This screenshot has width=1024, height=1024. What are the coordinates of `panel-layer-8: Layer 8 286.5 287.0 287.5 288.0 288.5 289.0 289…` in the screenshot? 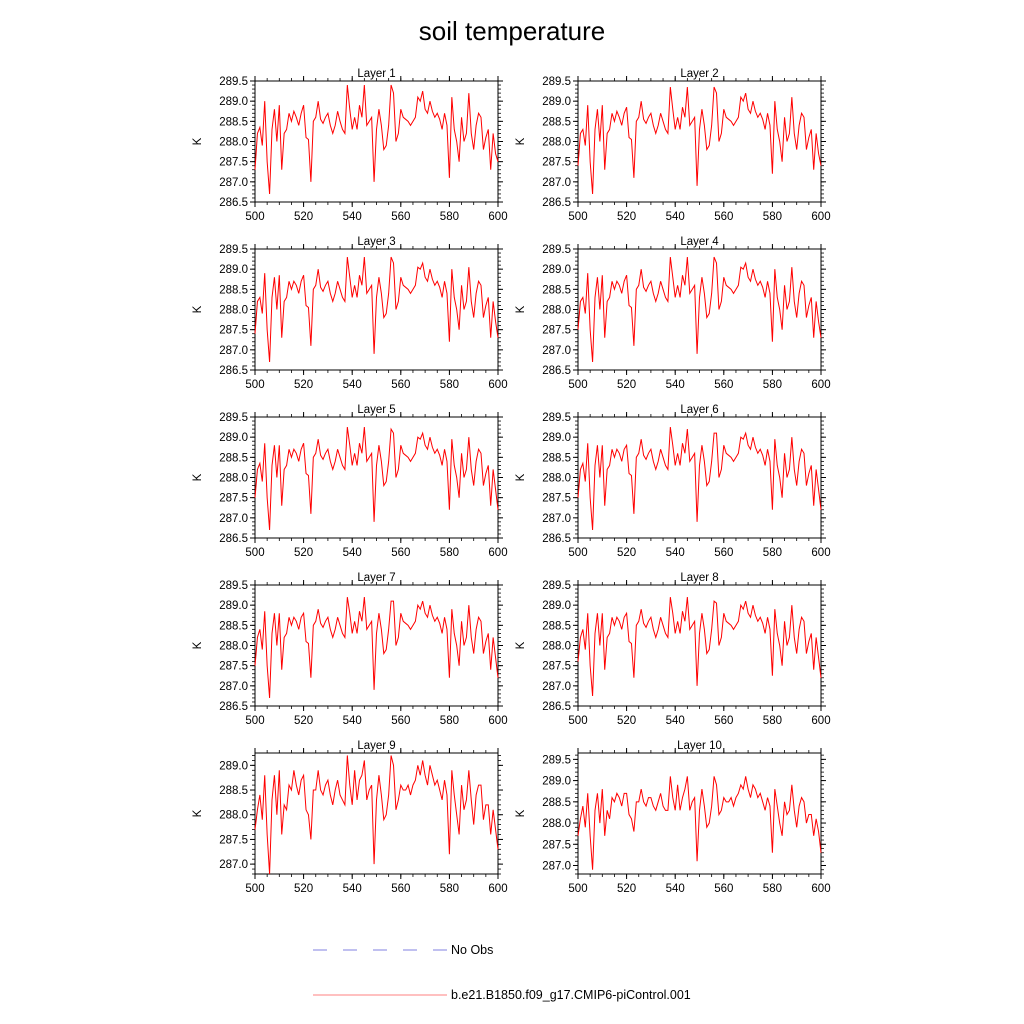 It's located at (673, 649).